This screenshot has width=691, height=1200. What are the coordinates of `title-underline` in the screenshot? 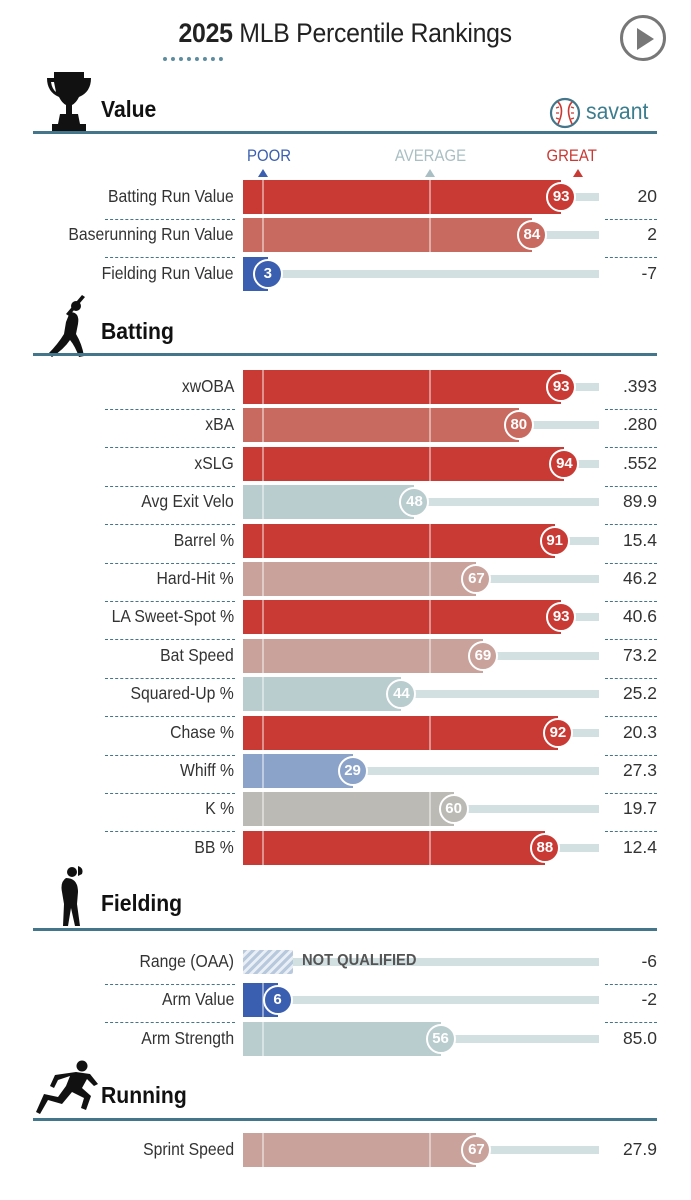 It's located at (193, 59).